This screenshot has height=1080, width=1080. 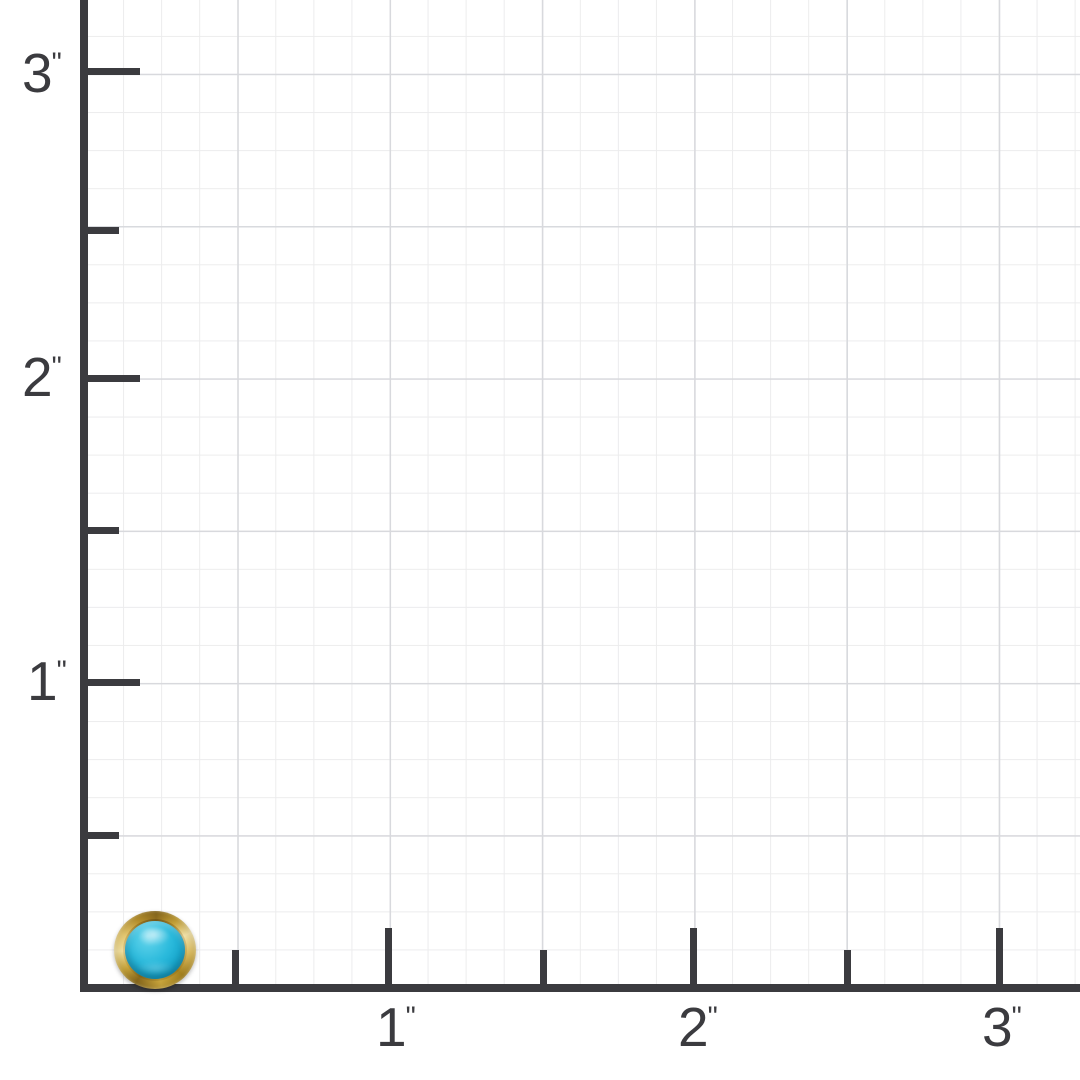 I want to click on stone-reflected-light, so click(x=156, y=967).